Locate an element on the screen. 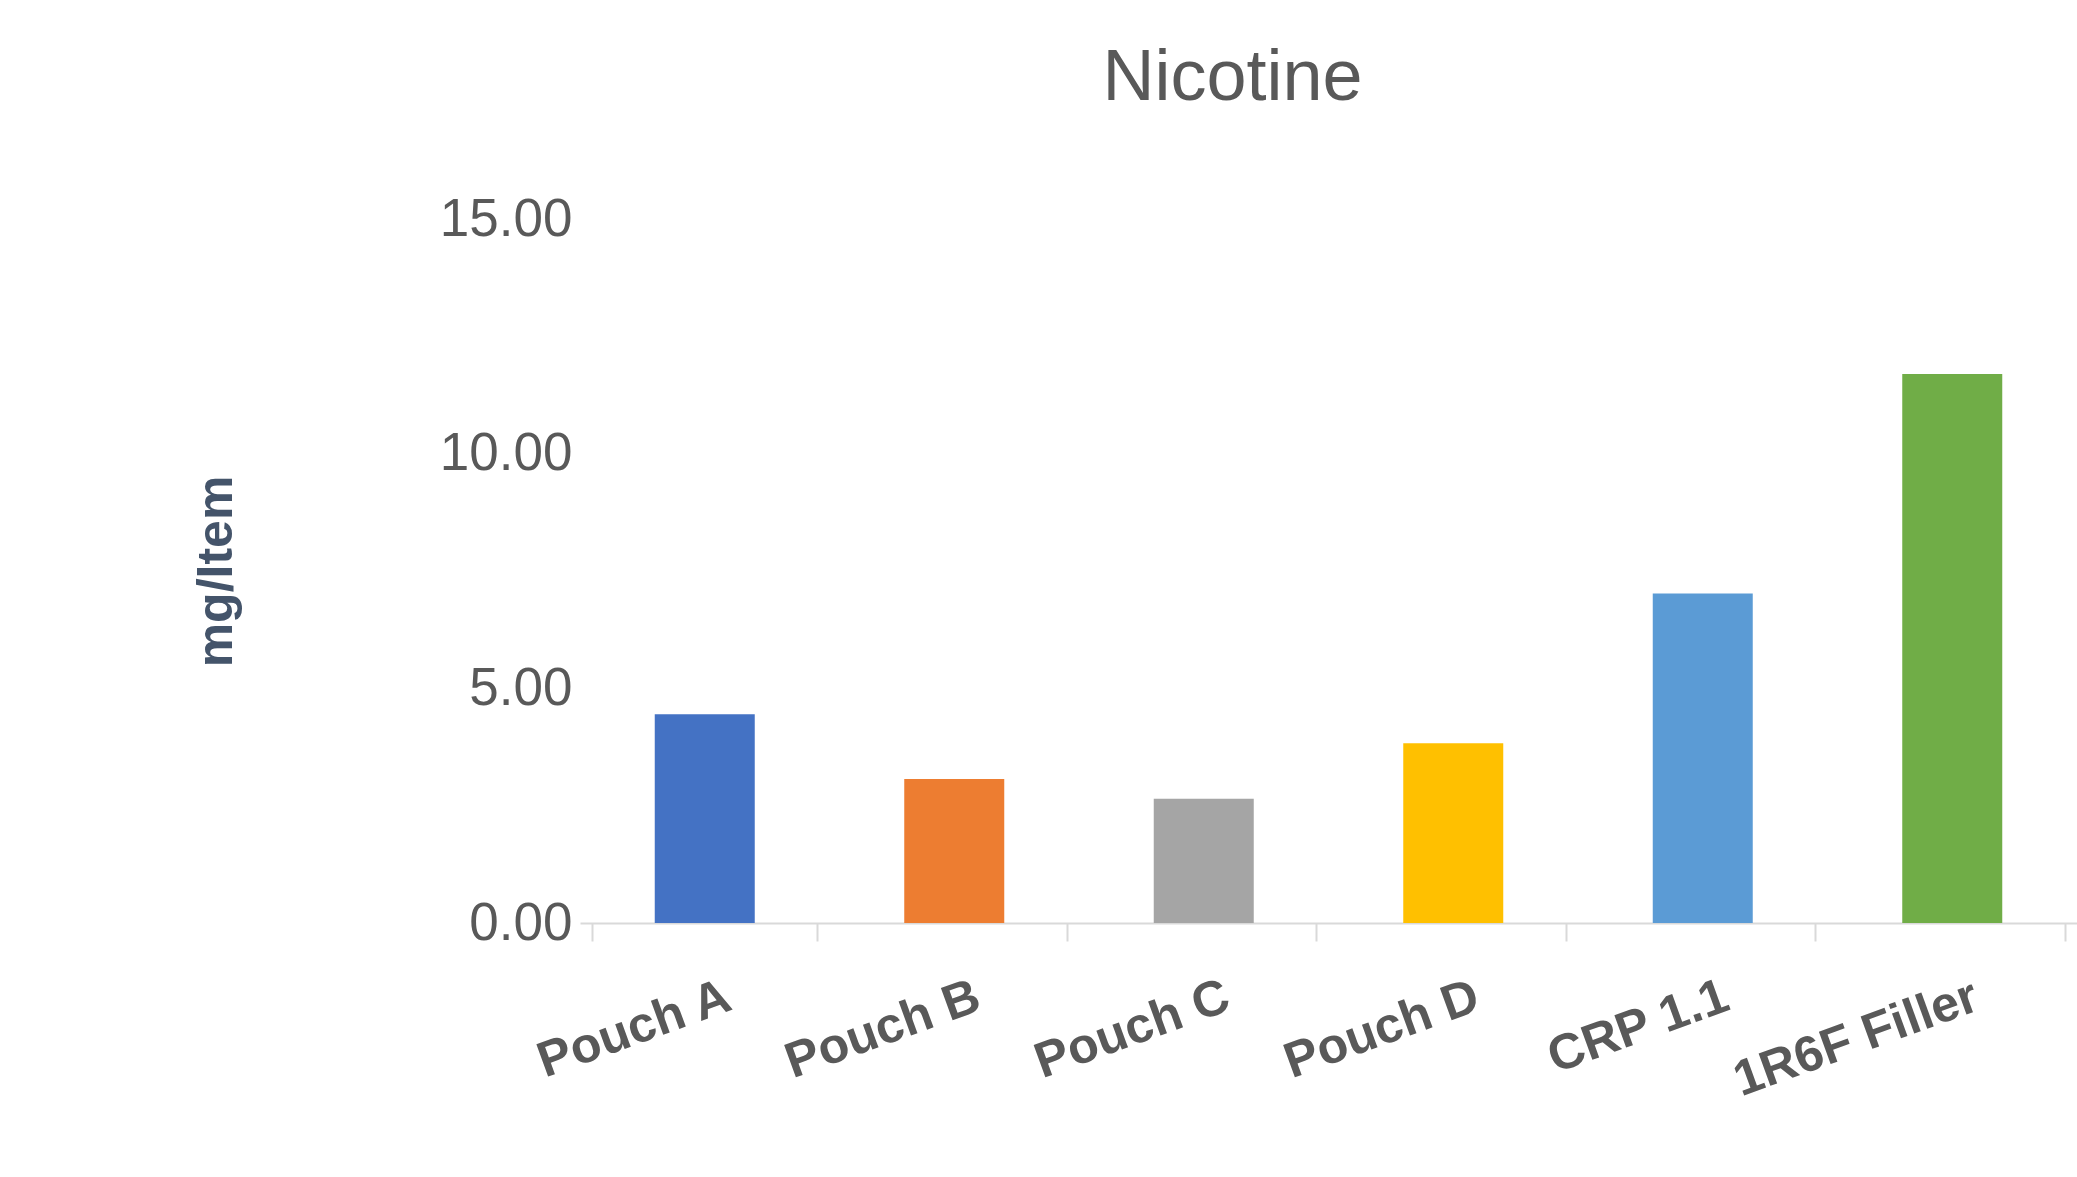 Image resolution: width=2077 pixels, height=1177 pixels. y-tick-label: 0.00 is located at coordinates (521, 921).